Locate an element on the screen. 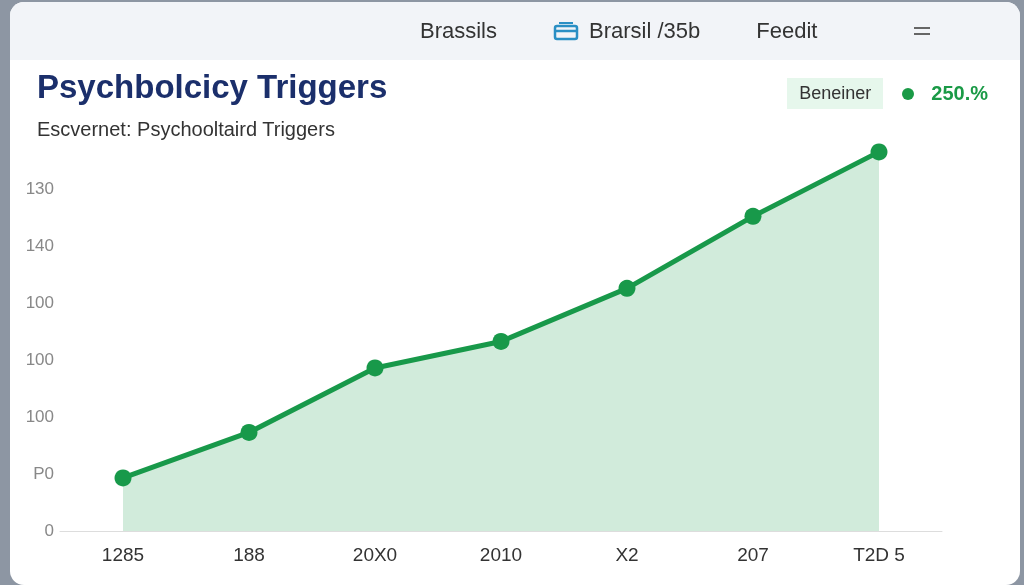  x-tick-label: 188 is located at coordinates (249, 554).